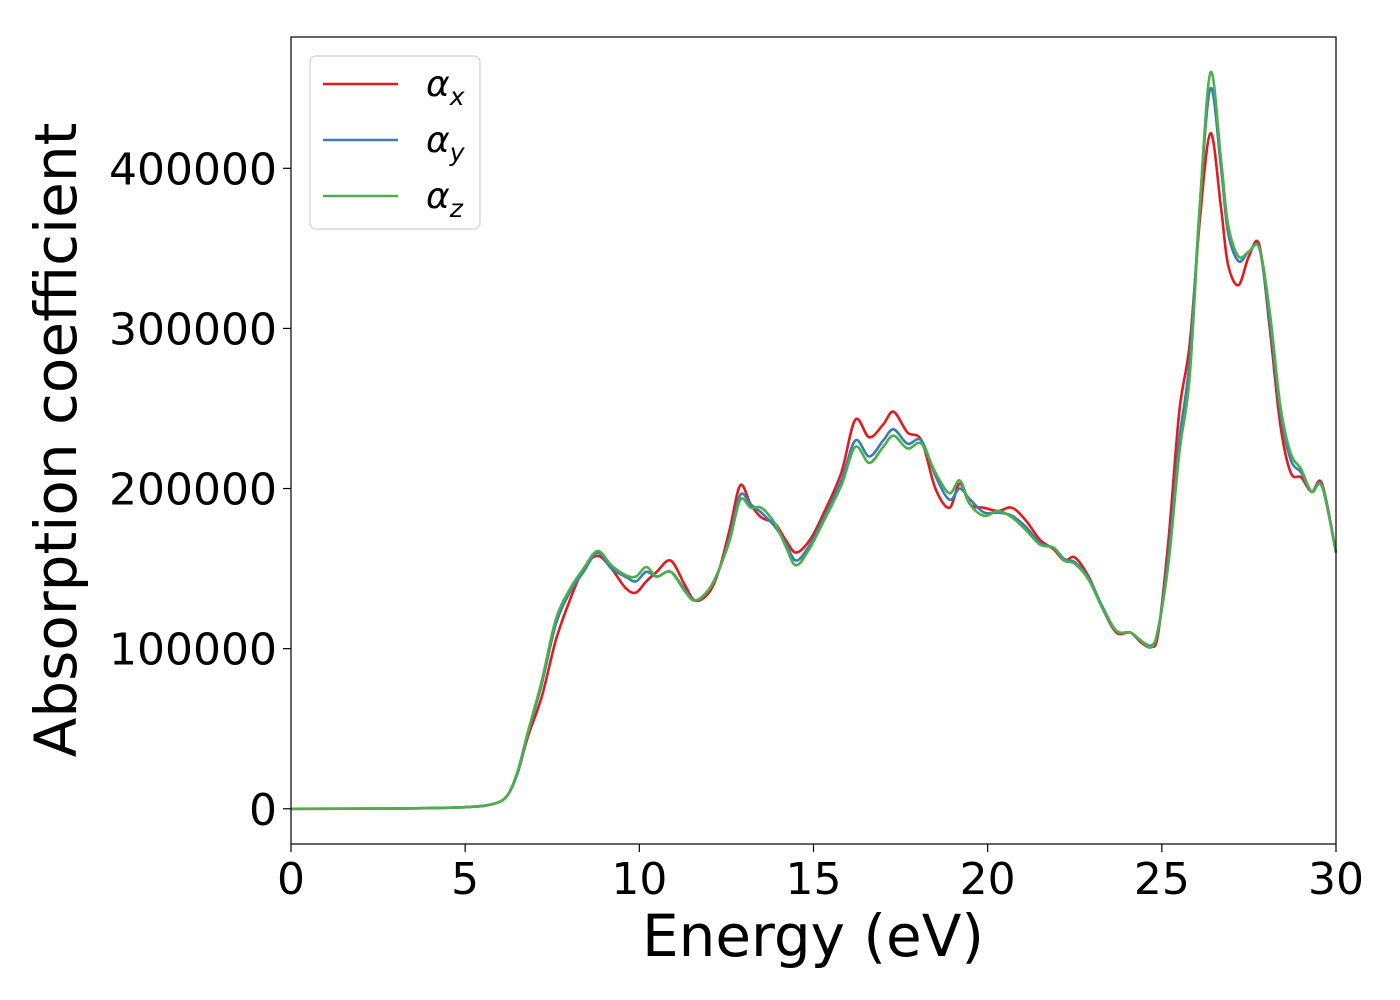  I want to click on legend-label-x: αx, so click(445, 87).